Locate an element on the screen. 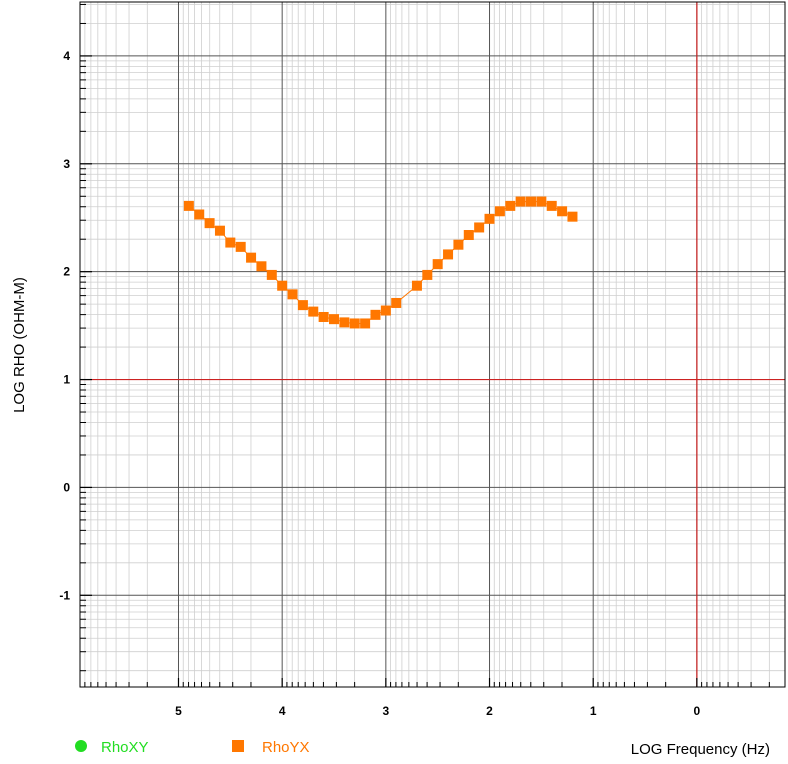 This screenshot has width=788, height=764. y-tick-label: 3 is located at coordinates (66, 164).